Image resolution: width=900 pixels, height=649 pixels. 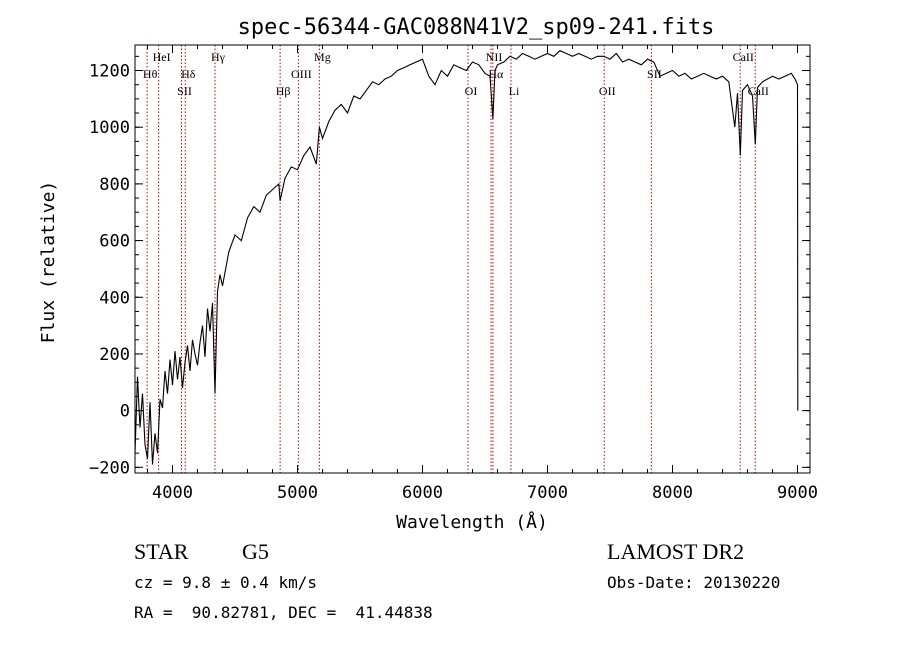 What do you see at coordinates (471, 91) in the screenshot?
I see `line-label-8: OI` at bounding box center [471, 91].